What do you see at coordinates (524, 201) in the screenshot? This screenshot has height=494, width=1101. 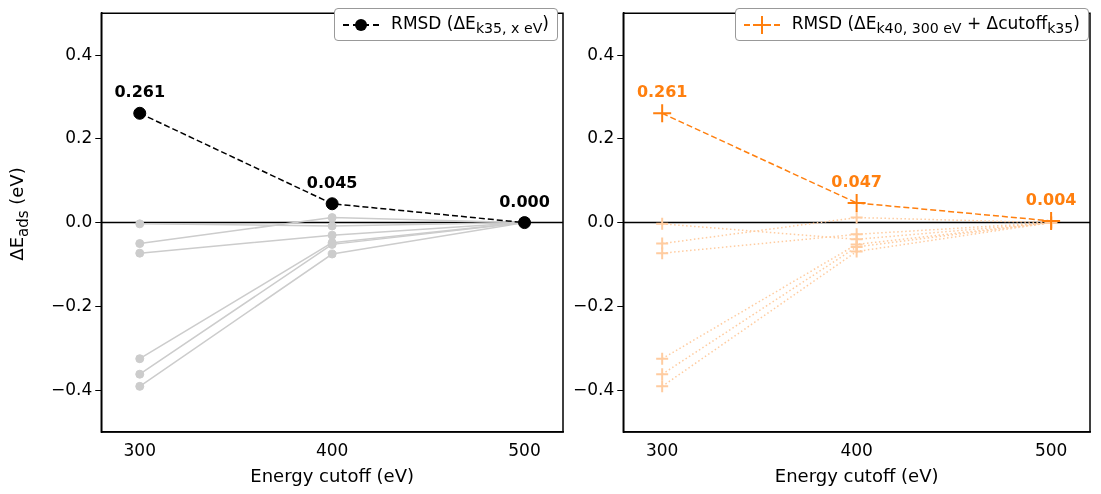 I see `data-label: 0.000` at bounding box center [524, 201].